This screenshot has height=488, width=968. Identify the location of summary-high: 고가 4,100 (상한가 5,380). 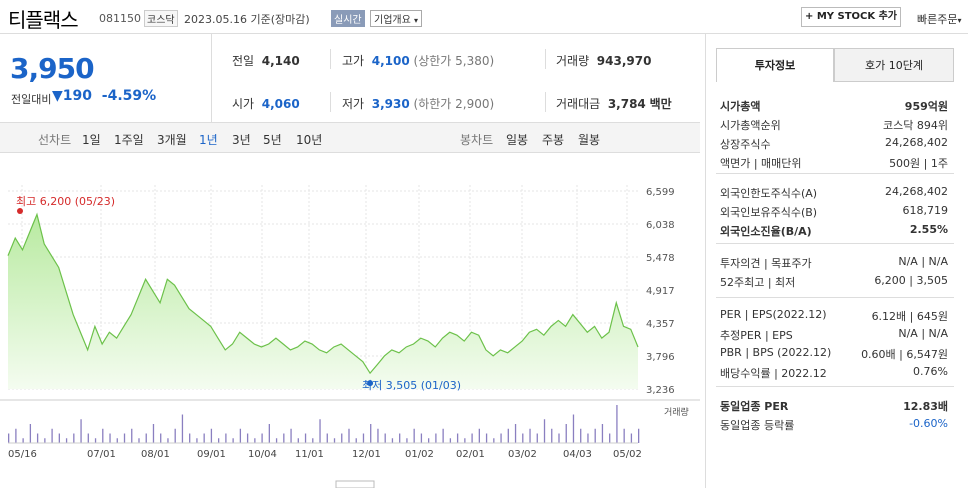
(418, 60).